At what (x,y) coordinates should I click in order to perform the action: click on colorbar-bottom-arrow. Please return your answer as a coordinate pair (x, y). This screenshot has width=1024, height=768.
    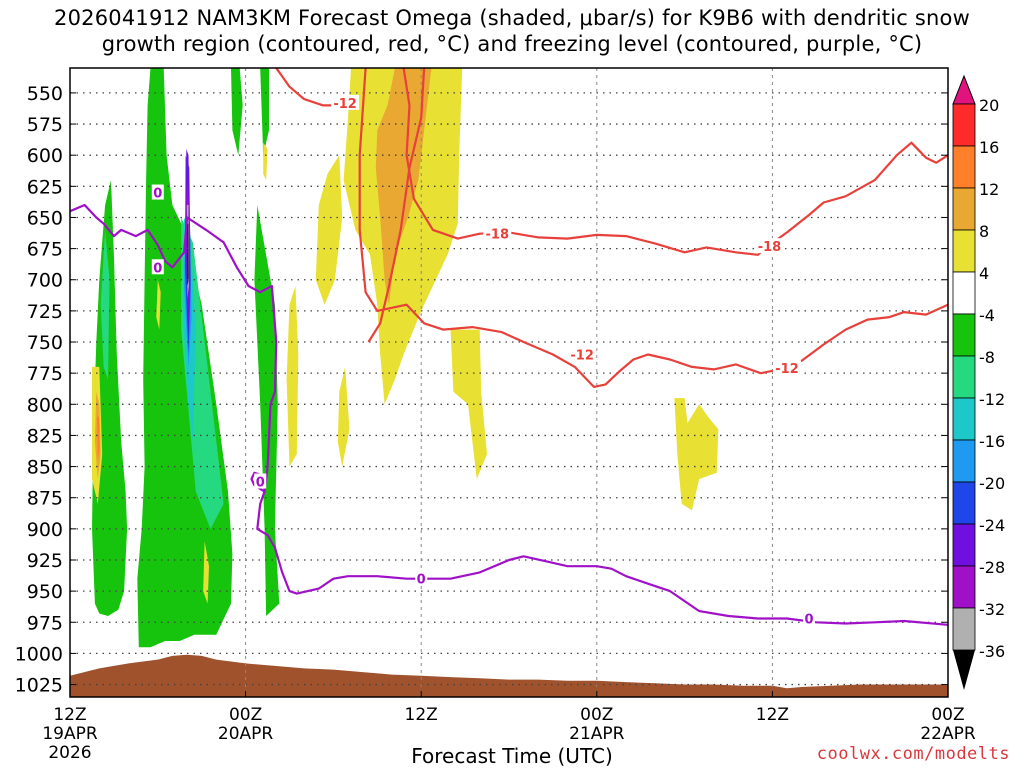
    Looking at the image, I should click on (964, 670).